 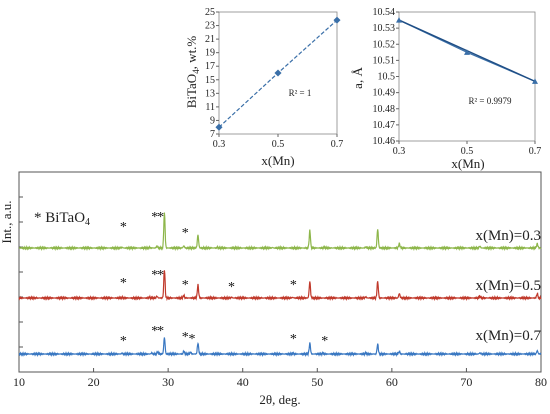 I want to click on inset-y-tick-label: 19, so click(x=210, y=53).